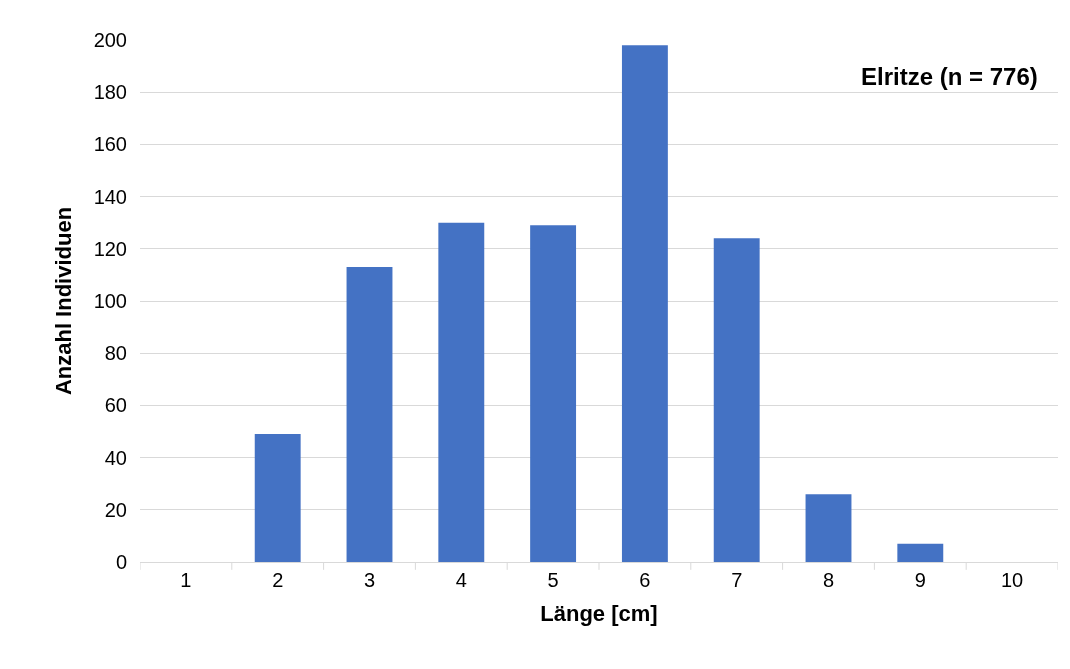 Image resolution: width=1070 pixels, height=669 pixels. Describe the element at coordinates (278, 580) in the screenshot. I see `x-tick-label: 2` at that location.